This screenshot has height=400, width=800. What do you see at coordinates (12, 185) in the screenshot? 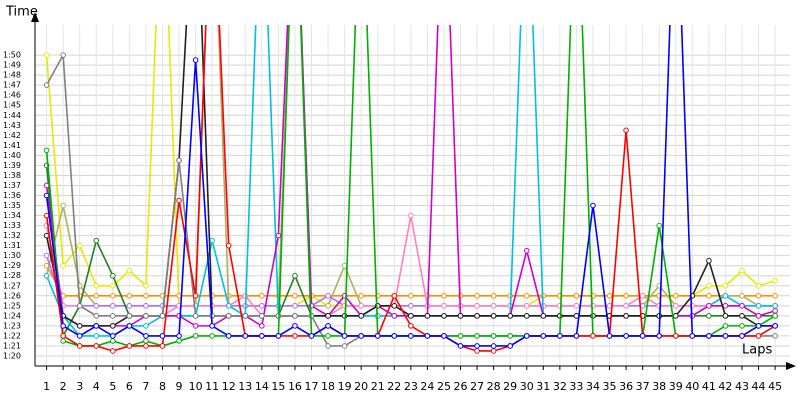
I see `y-tick-label: 1:37` at bounding box center [12, 185].